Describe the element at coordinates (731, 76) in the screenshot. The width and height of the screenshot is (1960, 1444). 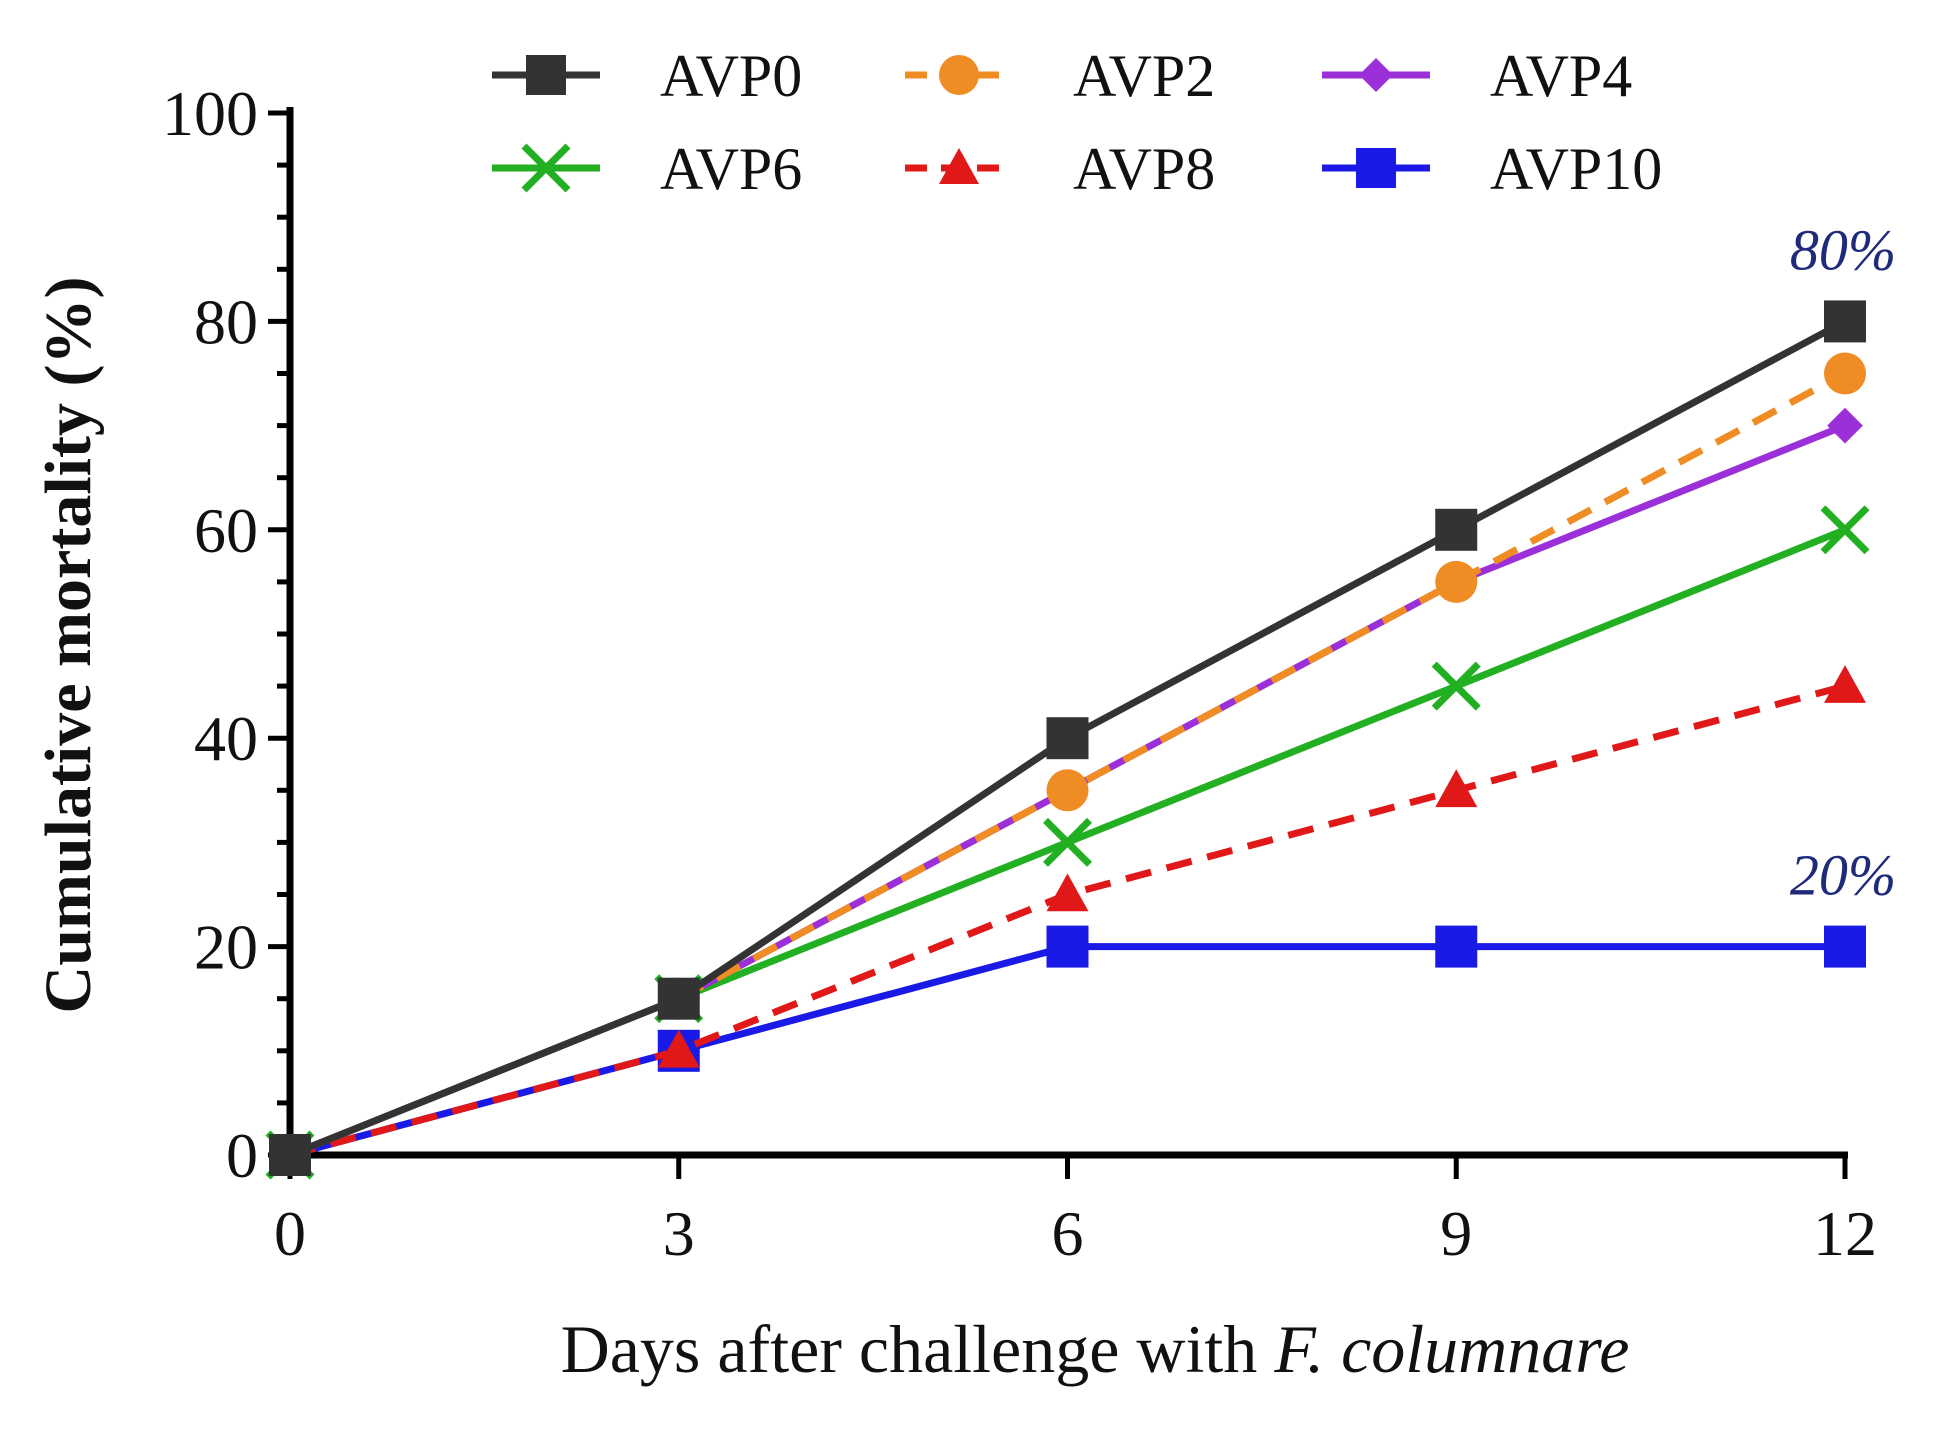
I see `legend-label: AVP0` at that location.